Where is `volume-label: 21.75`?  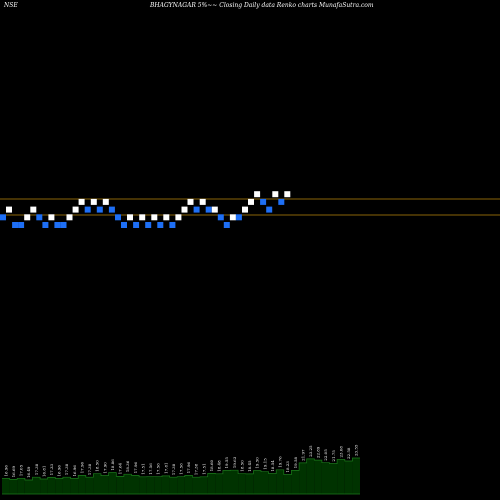
volume-label: 21.75 is located at coordinates (333, 456).